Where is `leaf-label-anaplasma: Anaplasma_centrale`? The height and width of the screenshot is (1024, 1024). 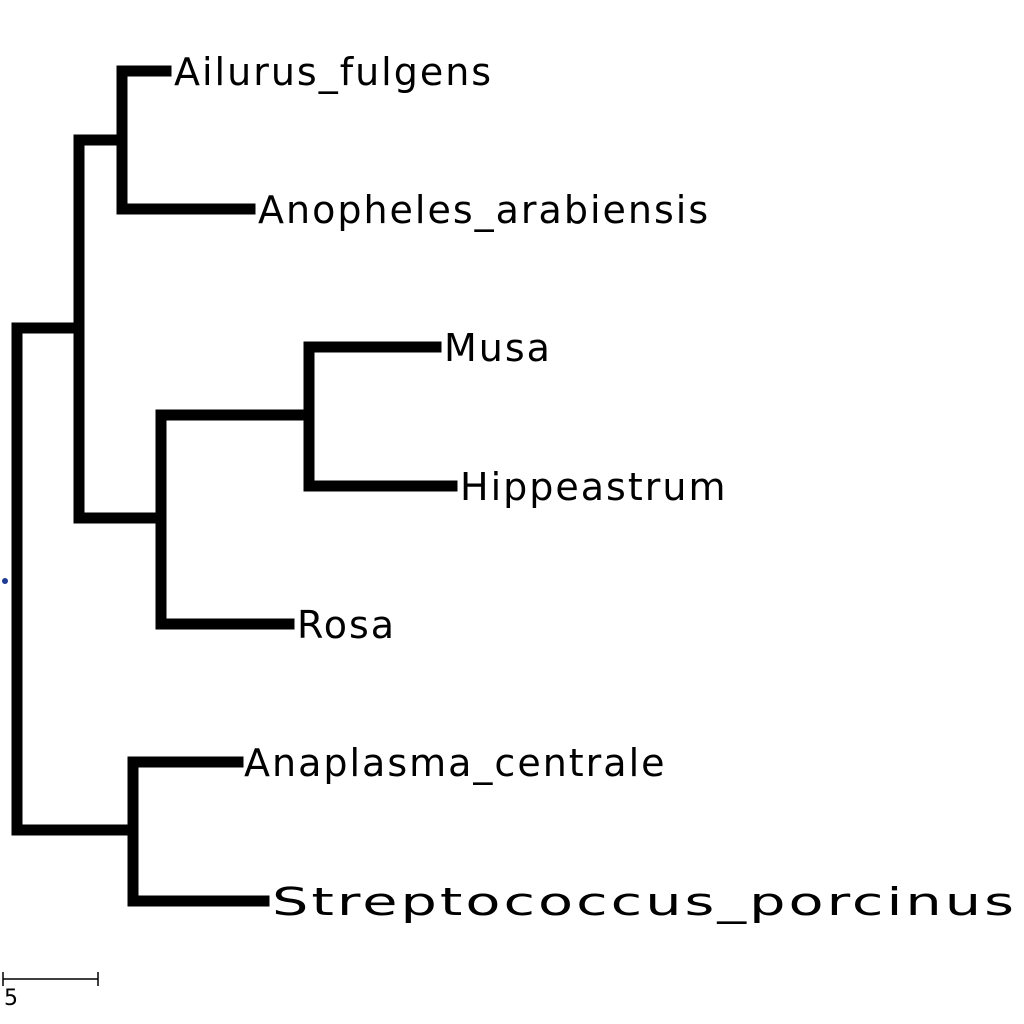 leaf-label-anaplasma: Anaplasma_centrale is located at coordinates (455, 763).